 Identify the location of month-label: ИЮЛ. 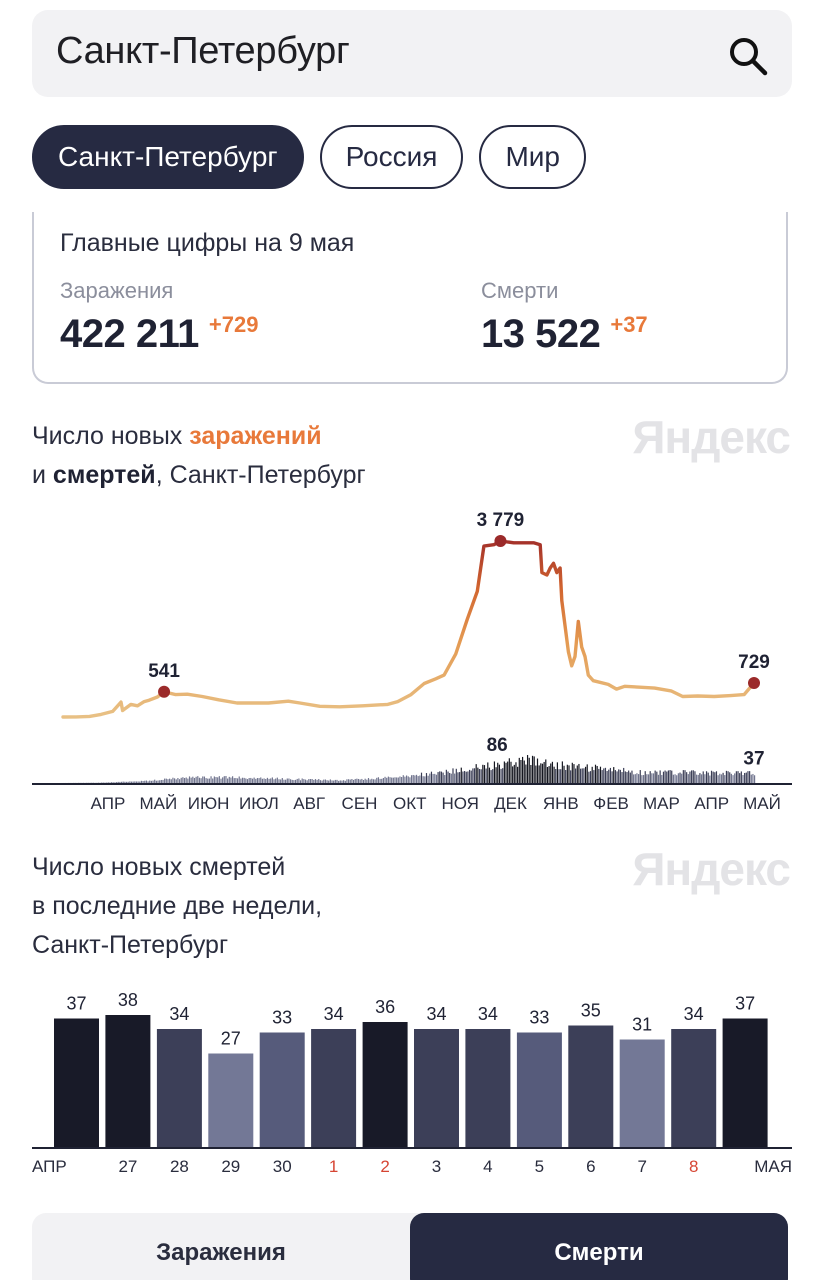
(259, 803).